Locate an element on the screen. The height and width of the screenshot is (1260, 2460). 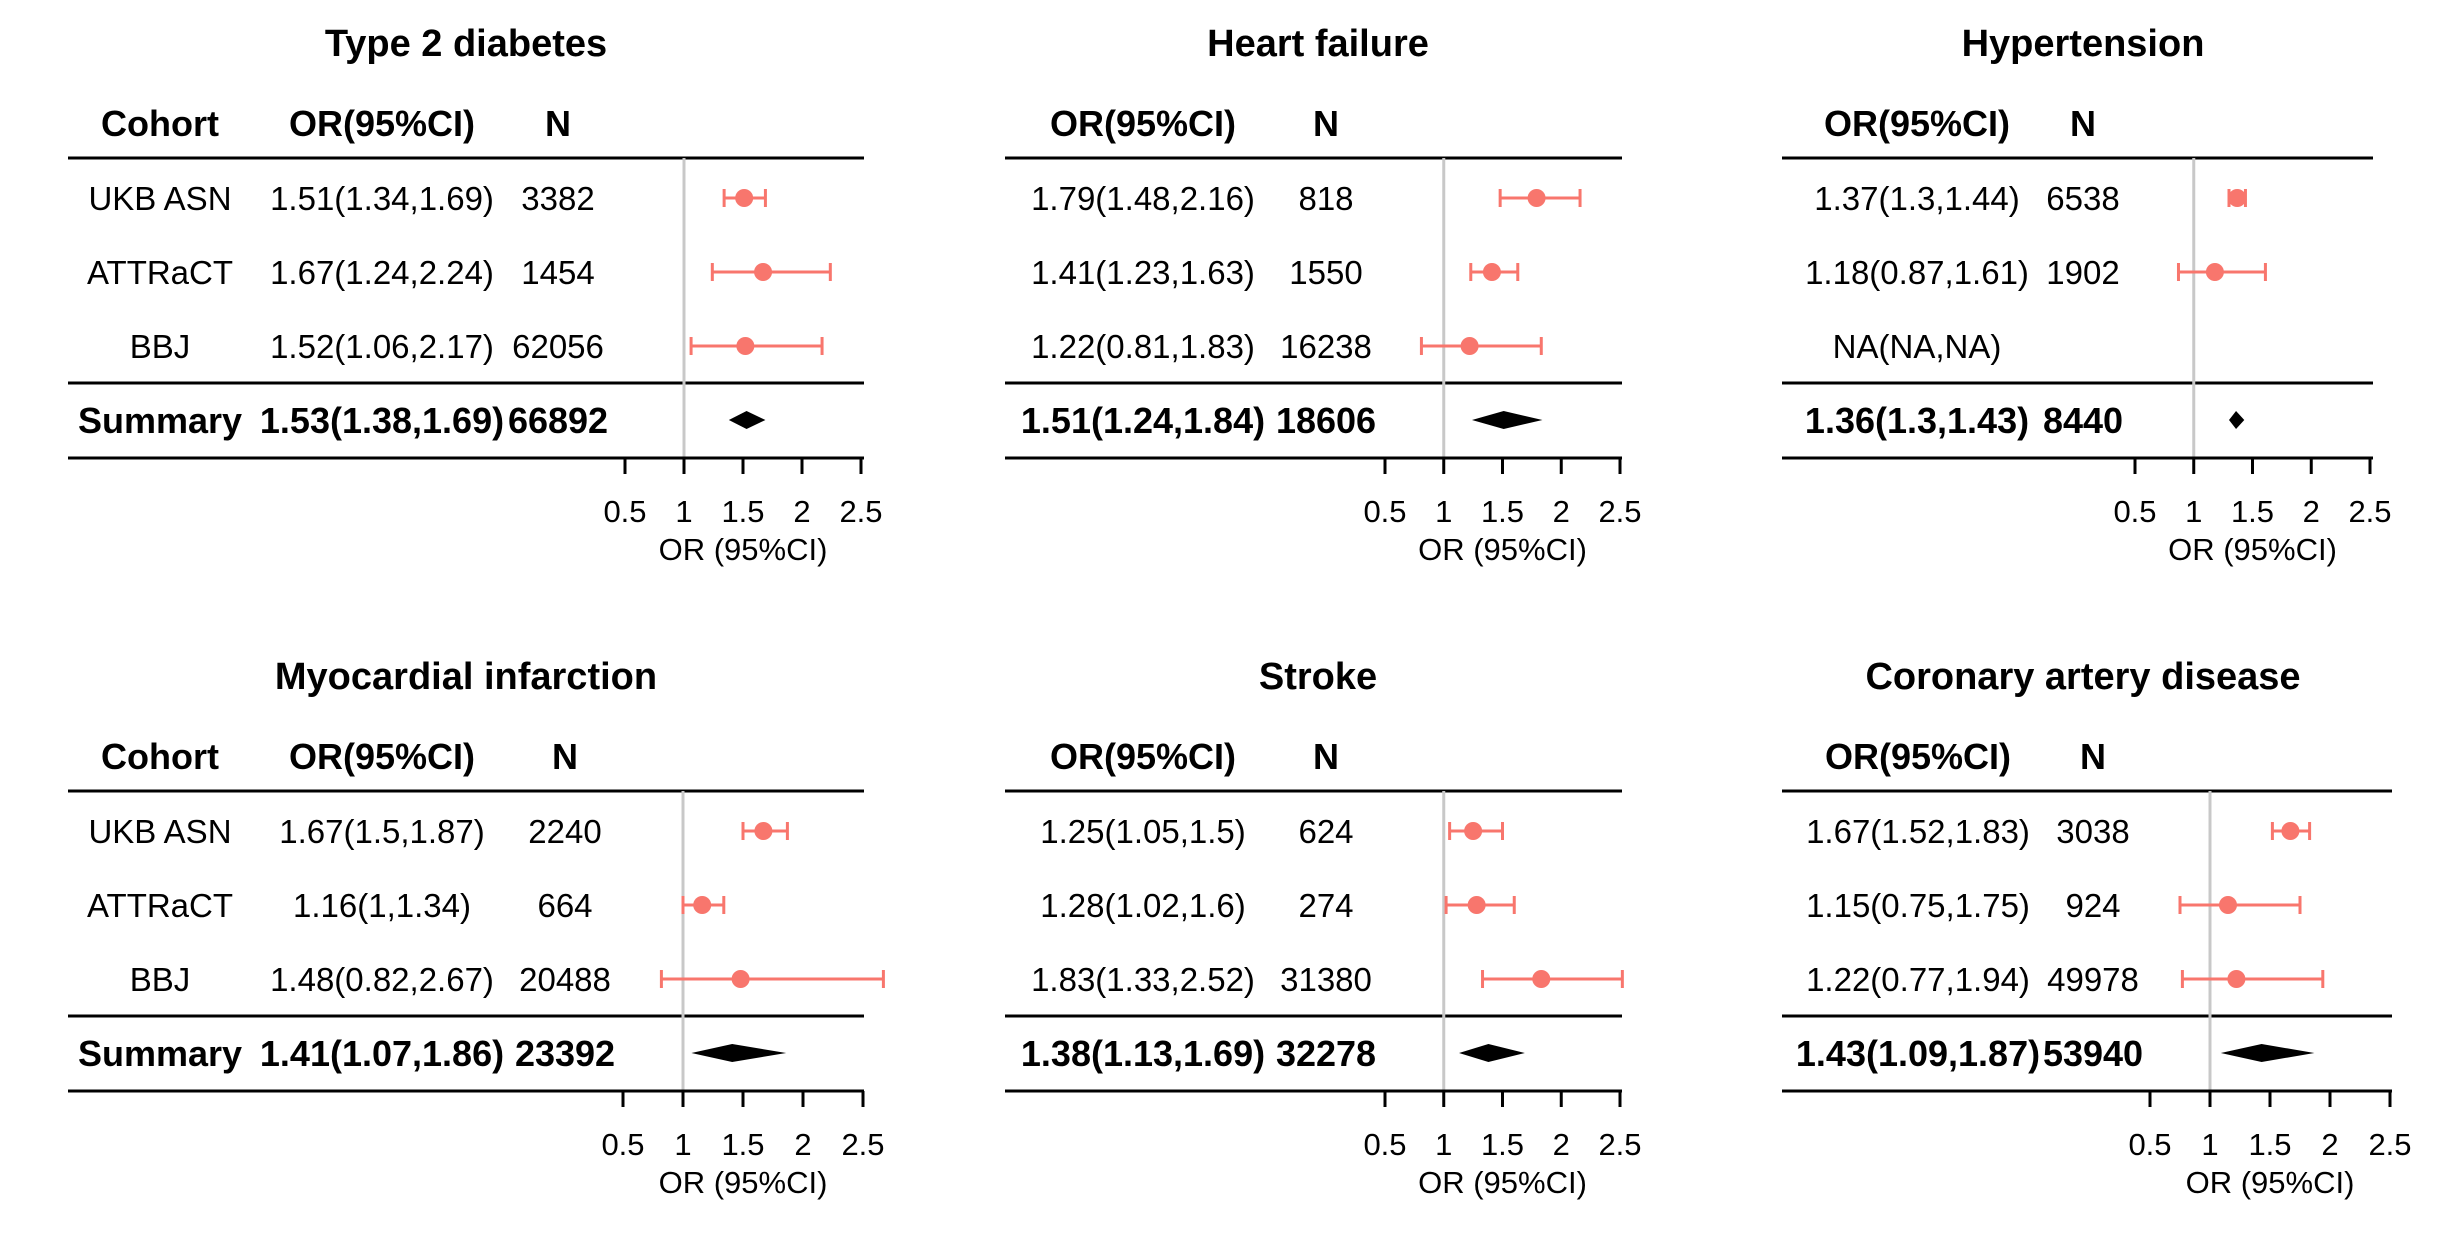
study-row: 1.37(1.3,1.44) 6538 is located at coordinates (2030, 198).